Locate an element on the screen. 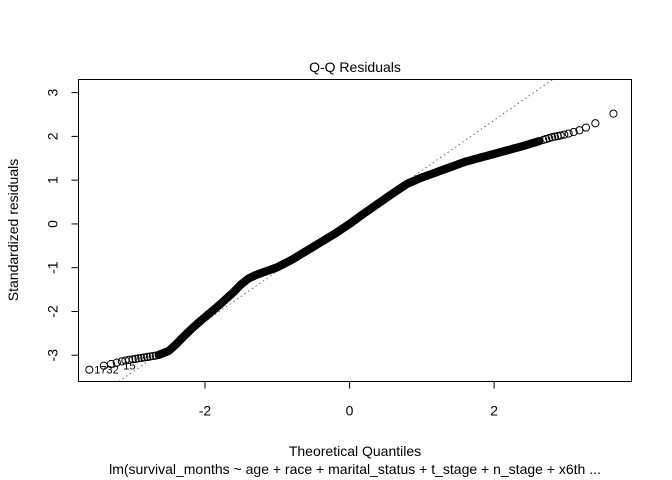  x-axis-label: Theoretical Quantiles is located at coordinates (355, 451).